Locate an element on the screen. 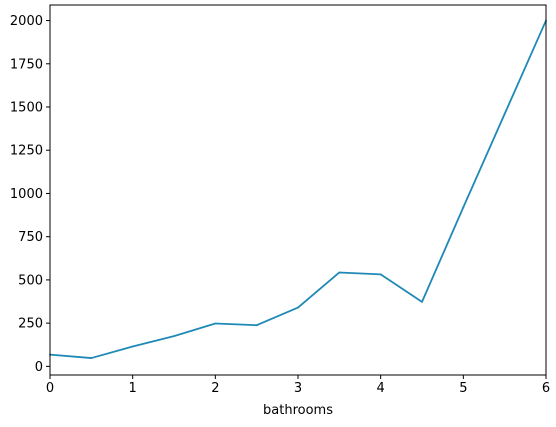 The height and width of the screenshot is (427, 556). y-tick-label: 2000 is located at coordinates (26, 21).